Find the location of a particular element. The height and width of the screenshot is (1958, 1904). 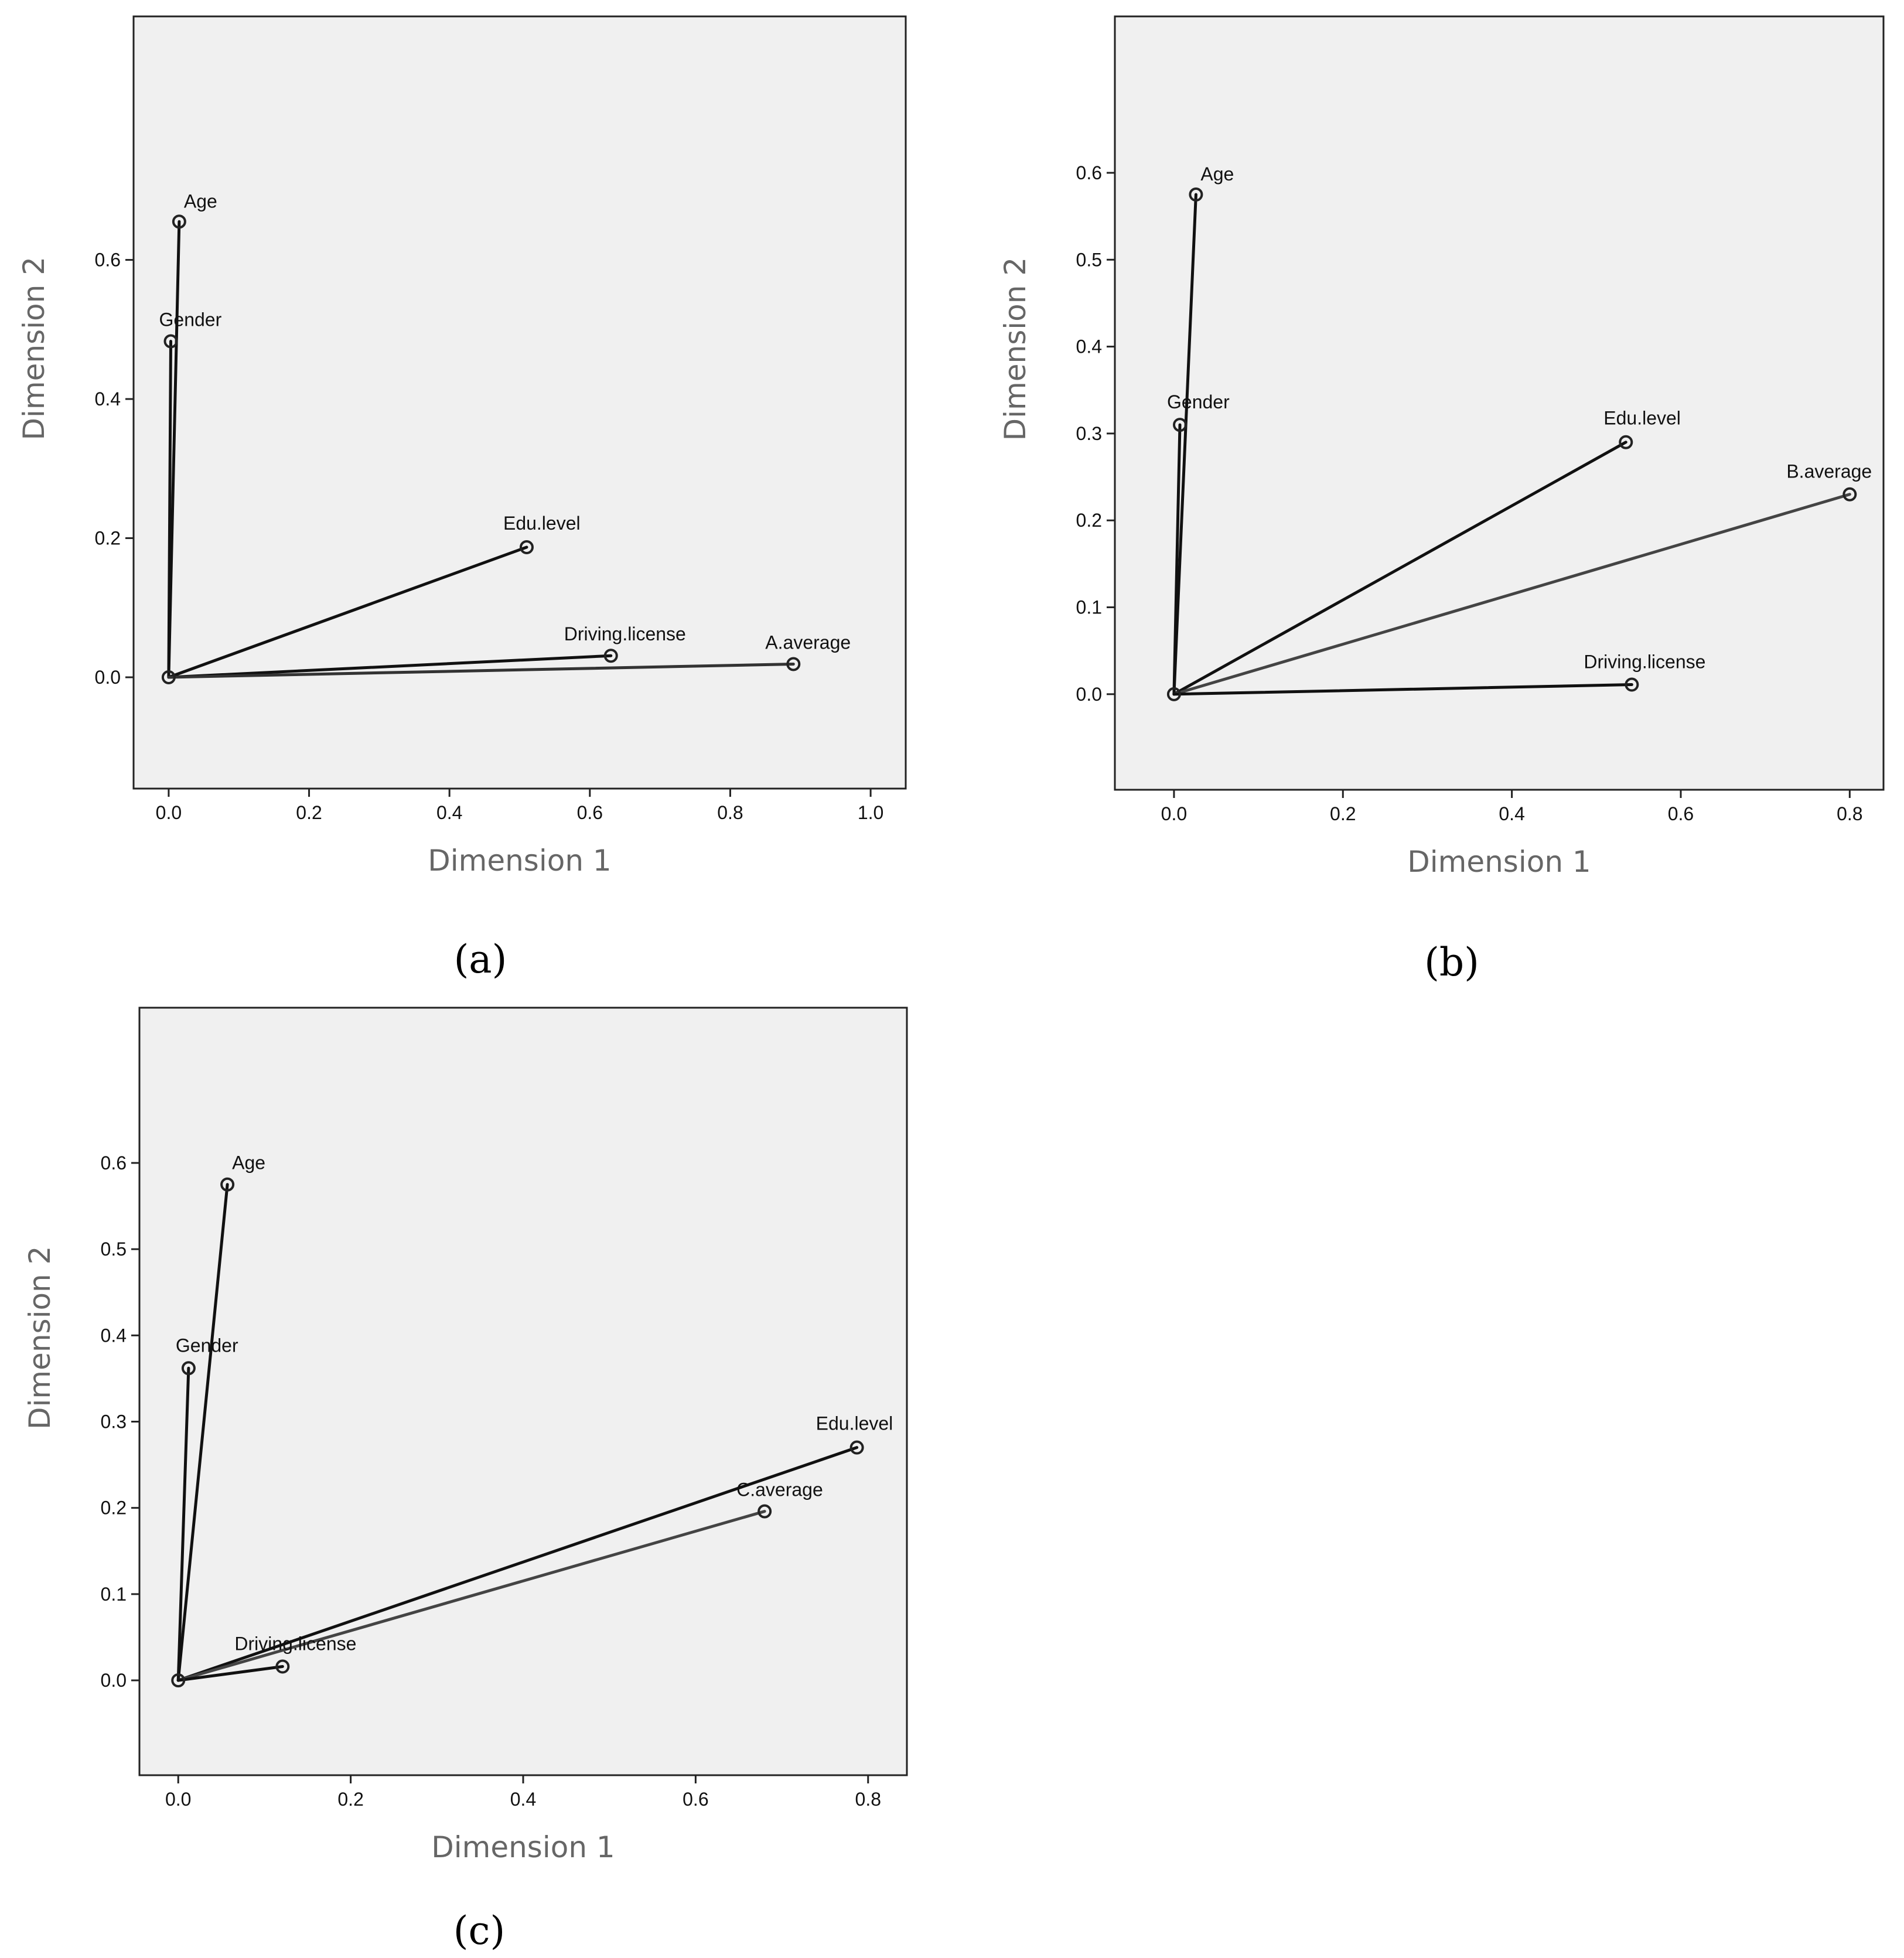

panel-caption: (c) is located at coordinates (479, 1930).